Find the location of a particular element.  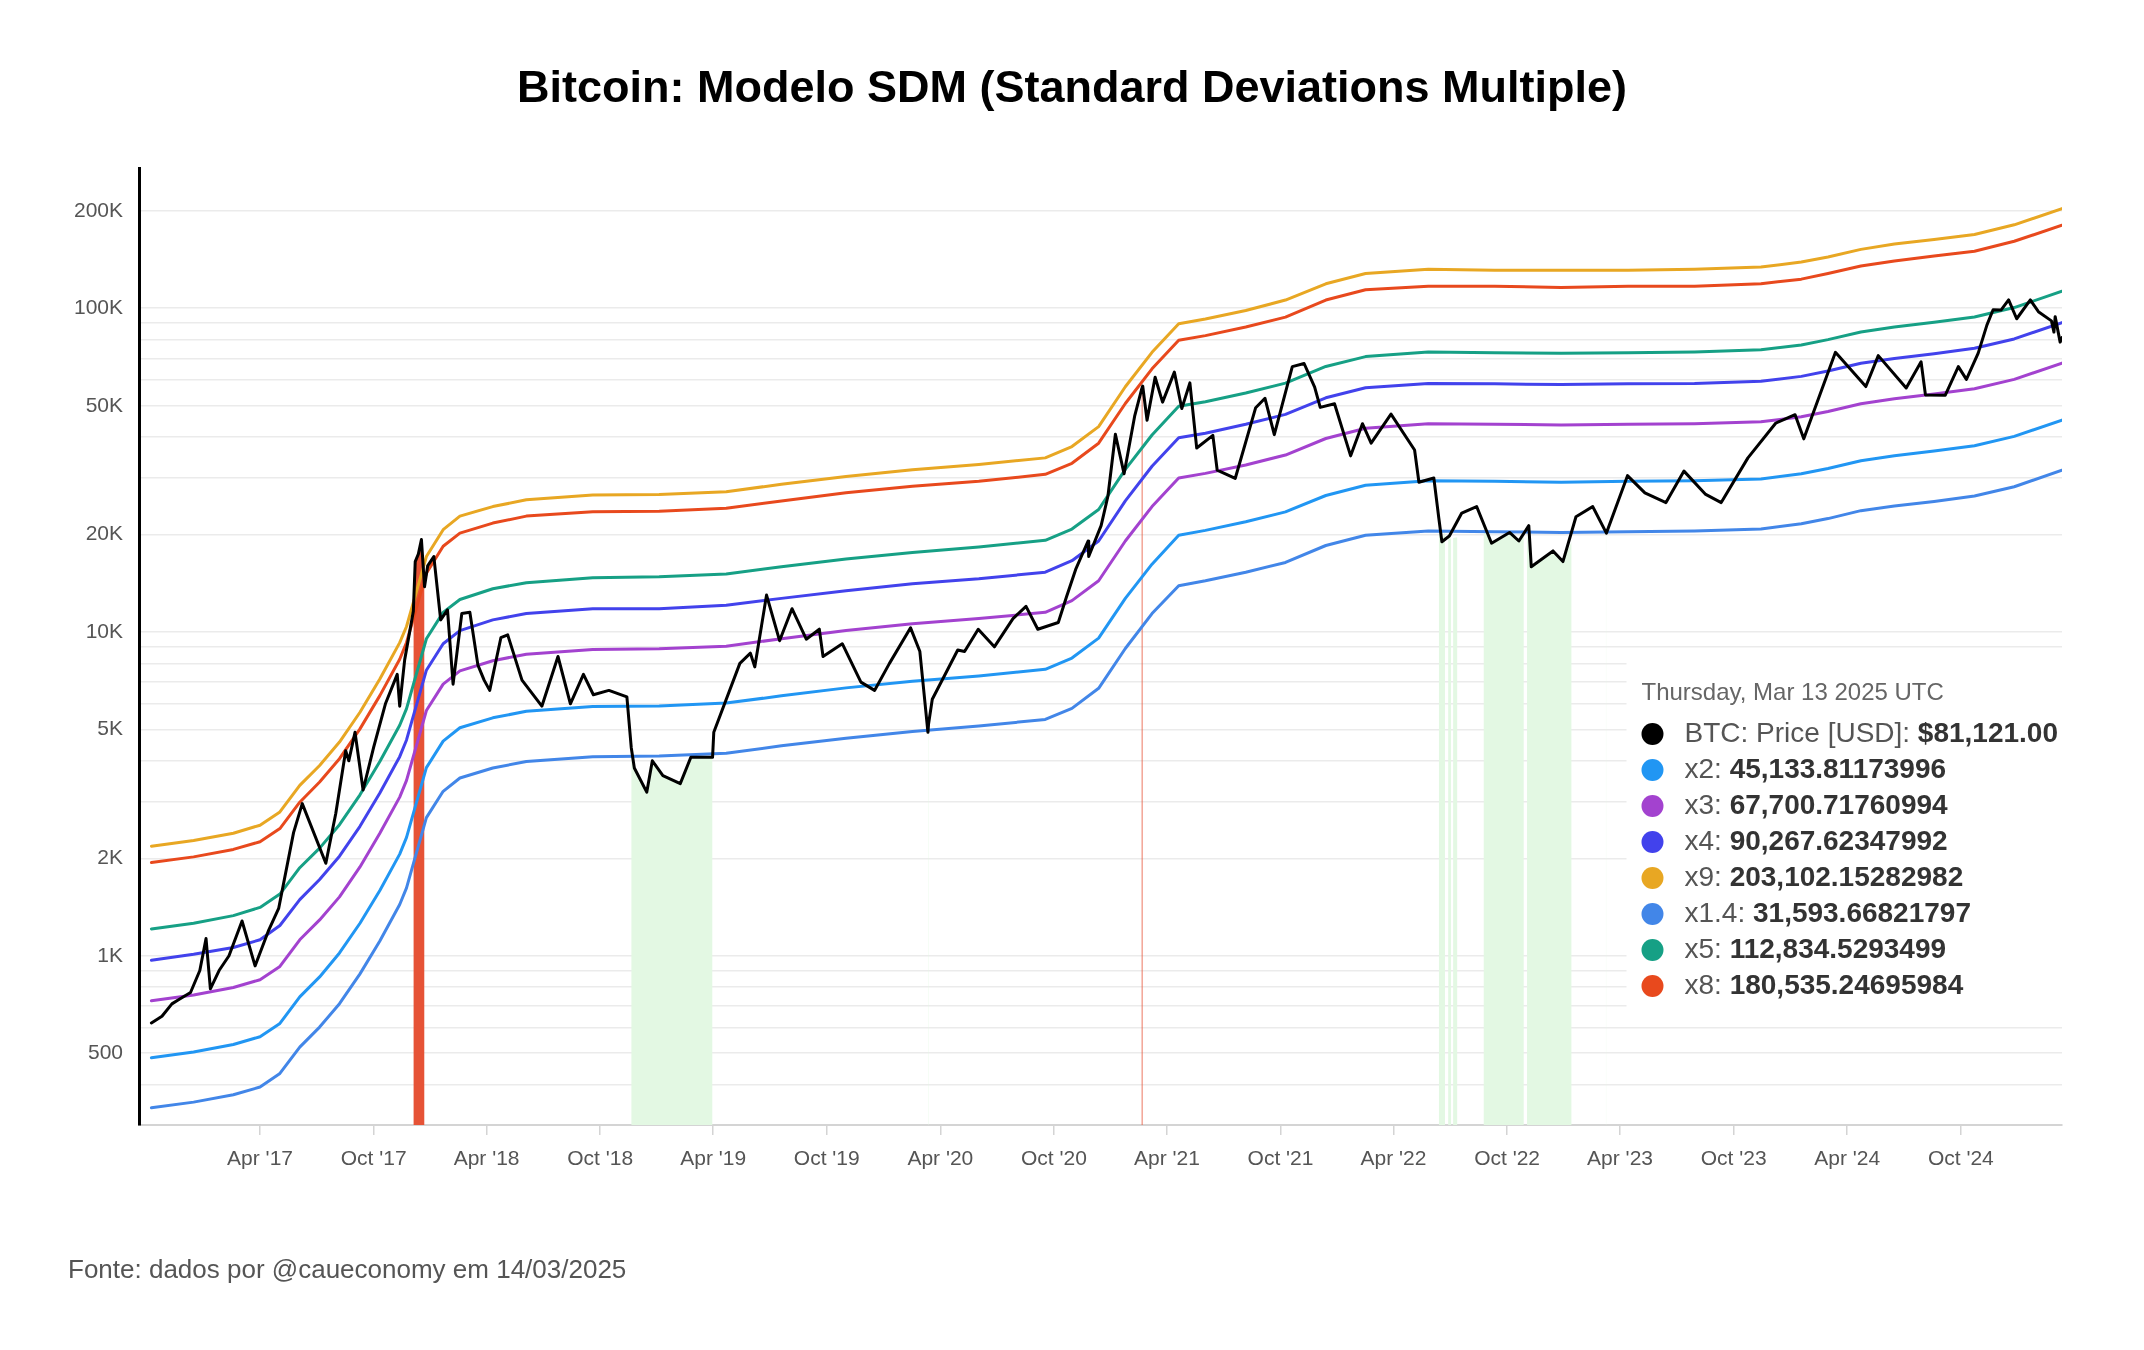

y-tick-label: 100K is located at coordinates (98, 307).